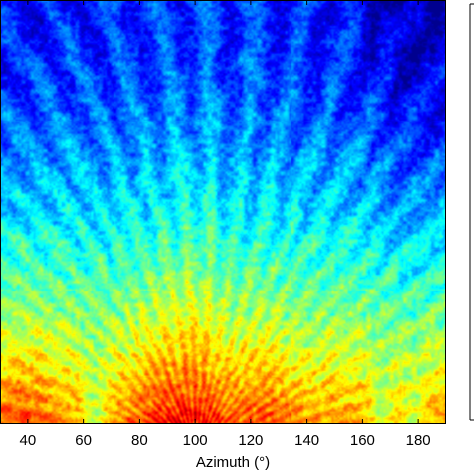 This screenshot has height=474, width=474. What do you see at coordinates (362, 440) in the screenshot?
I see `x-tick-label-160: 160` at bounding box center [362, 440].